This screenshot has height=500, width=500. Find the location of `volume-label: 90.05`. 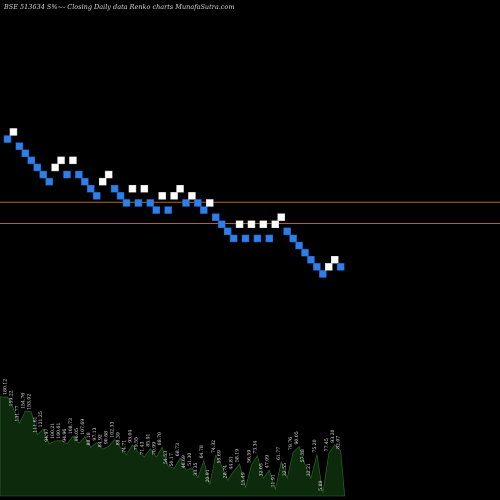

volume-label: 90.05 is located at coordinates (297, 437).